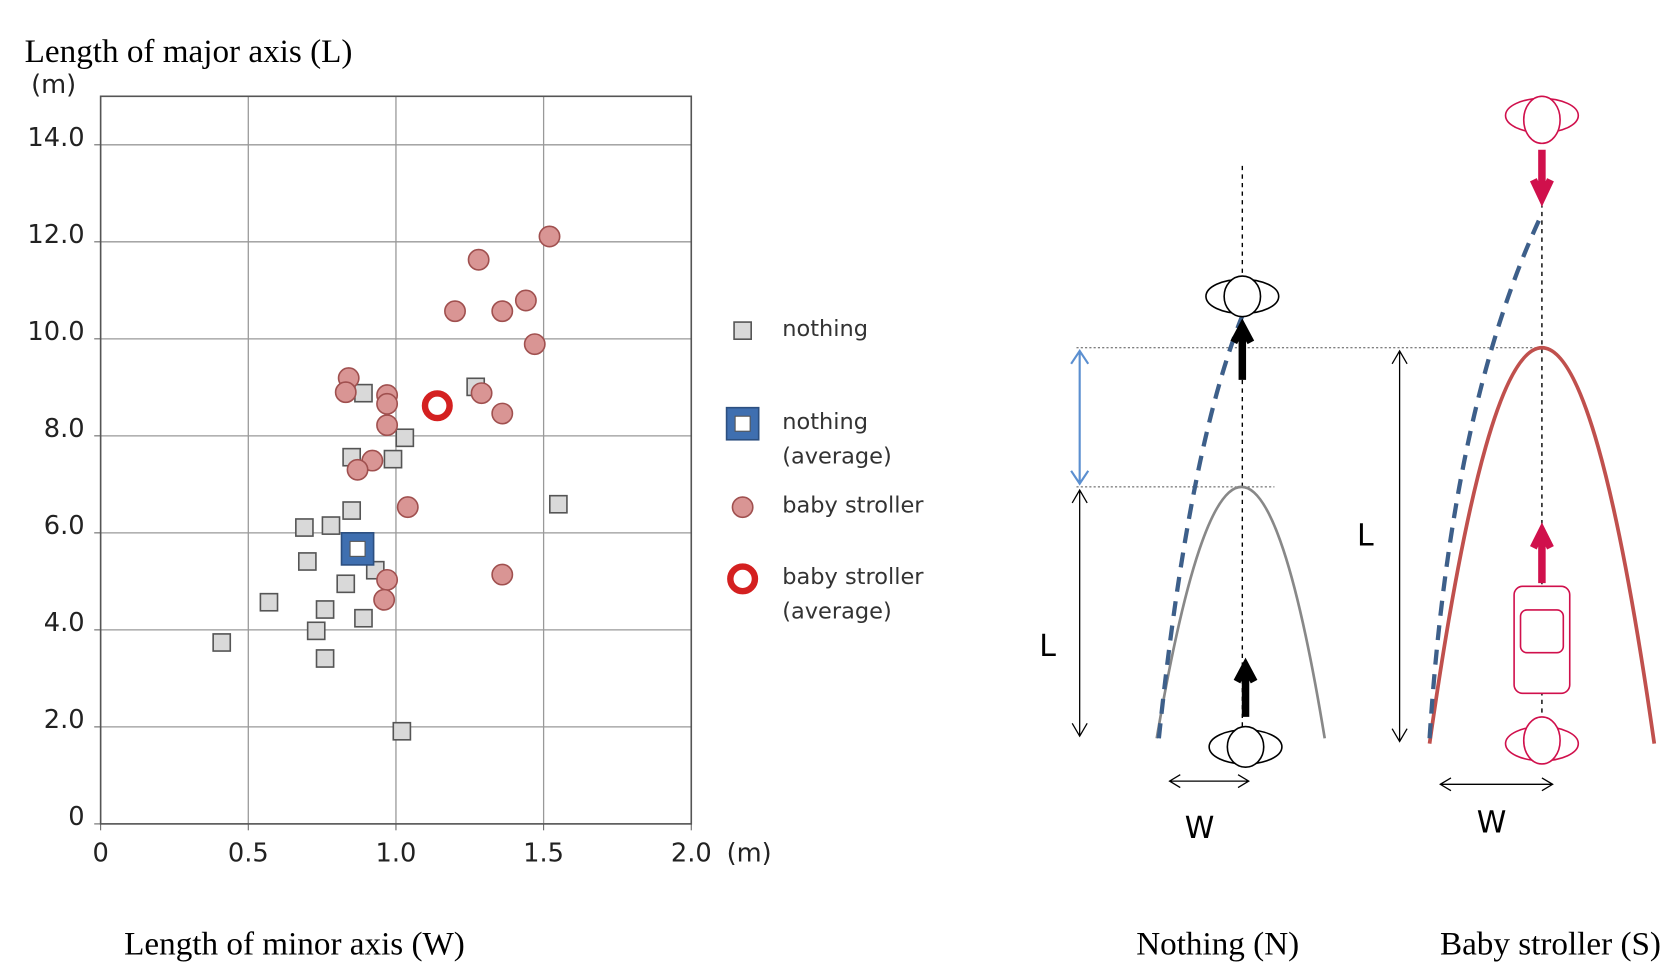 This screenshot has height=963, width=1680. What do you see at coordinates (64, 429) in the screenshot?
I see `y-tick-label: 8.0` at bounding box center [64, 429].